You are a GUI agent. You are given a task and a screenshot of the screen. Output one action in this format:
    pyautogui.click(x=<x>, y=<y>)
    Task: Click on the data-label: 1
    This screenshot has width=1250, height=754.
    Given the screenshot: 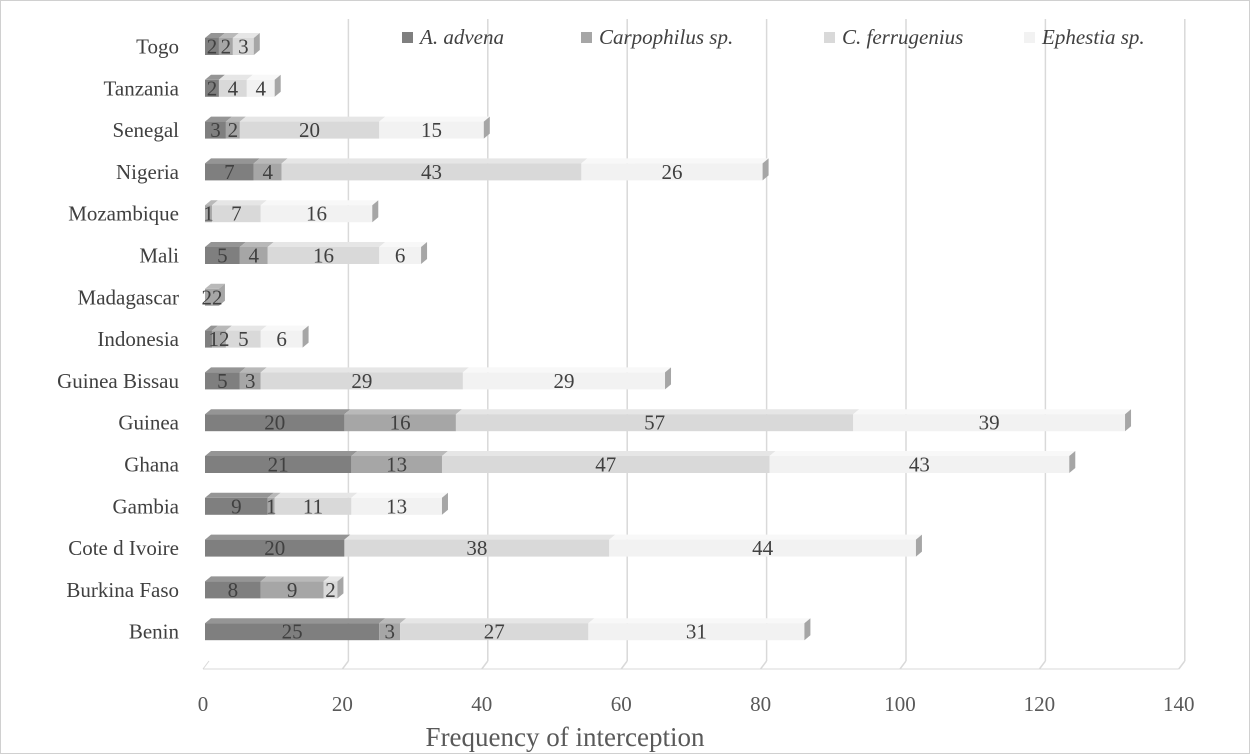 What is the action you would take?
    pyautogui.click(x=208, y=214)
    